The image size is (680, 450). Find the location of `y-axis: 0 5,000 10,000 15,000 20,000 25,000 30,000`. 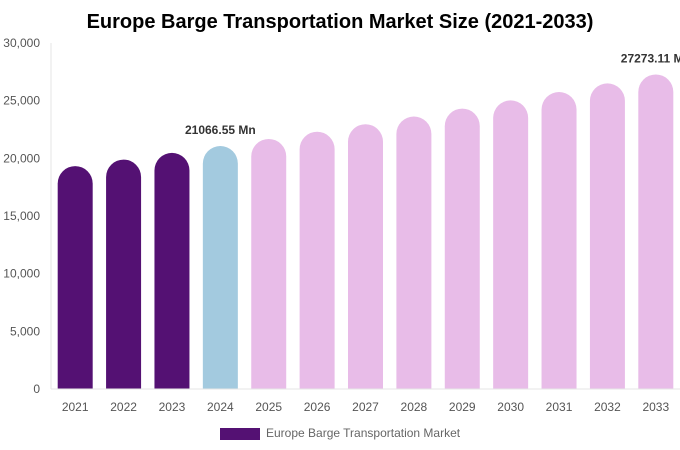

y-axis: 0 5,000 10,000 15,000 20,000 25,000 30,000 is located at coordinates (27, 216).